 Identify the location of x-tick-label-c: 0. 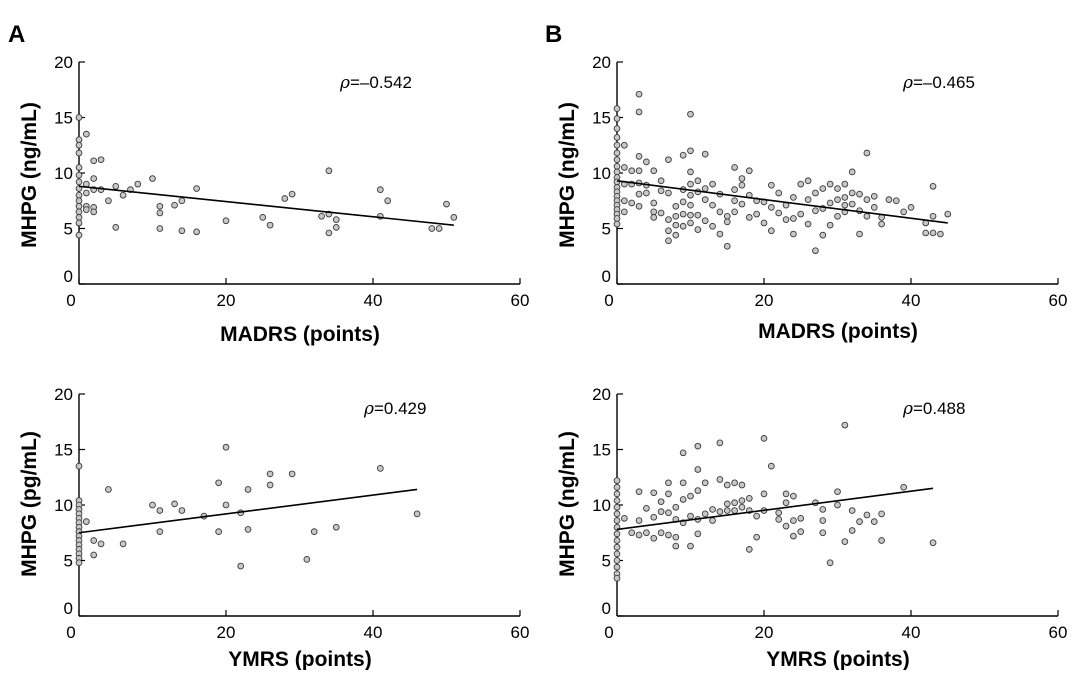
(70, 632).